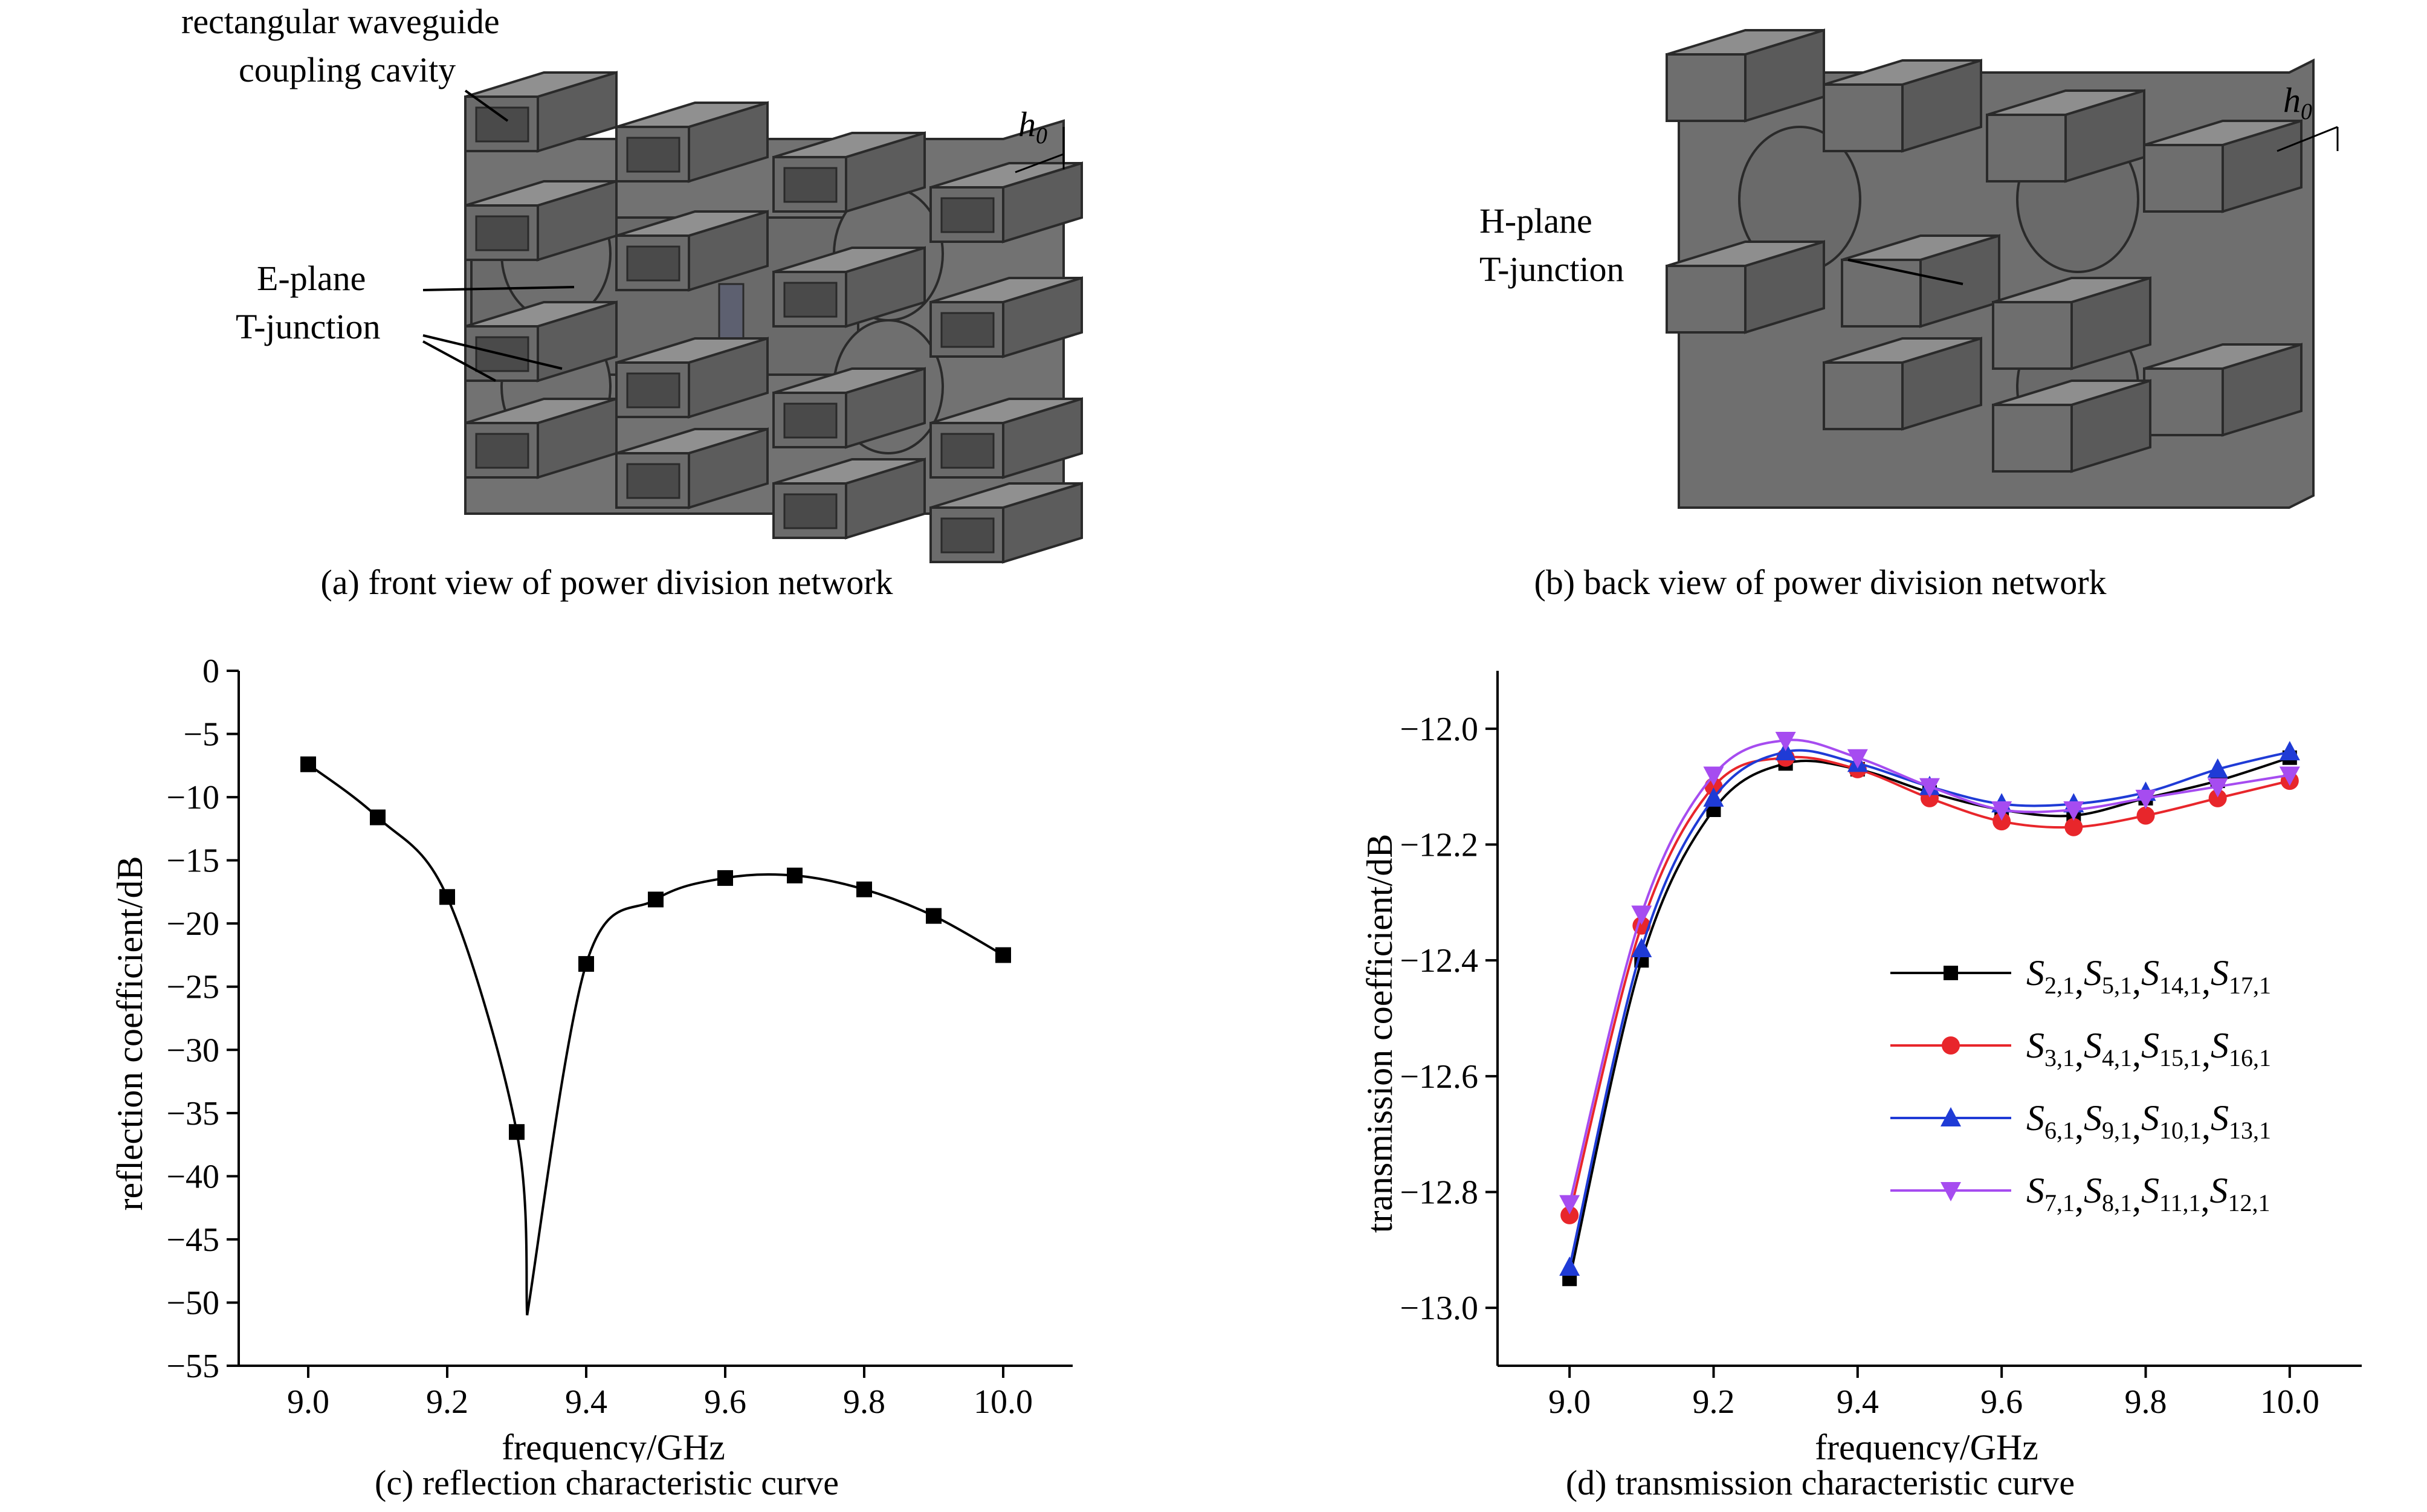 The width and height of the screenshot is (2427, 1512). Describe the element at coordinates (192, 1303) in the screenshot. I see `y-tick-label: −50` at that location.